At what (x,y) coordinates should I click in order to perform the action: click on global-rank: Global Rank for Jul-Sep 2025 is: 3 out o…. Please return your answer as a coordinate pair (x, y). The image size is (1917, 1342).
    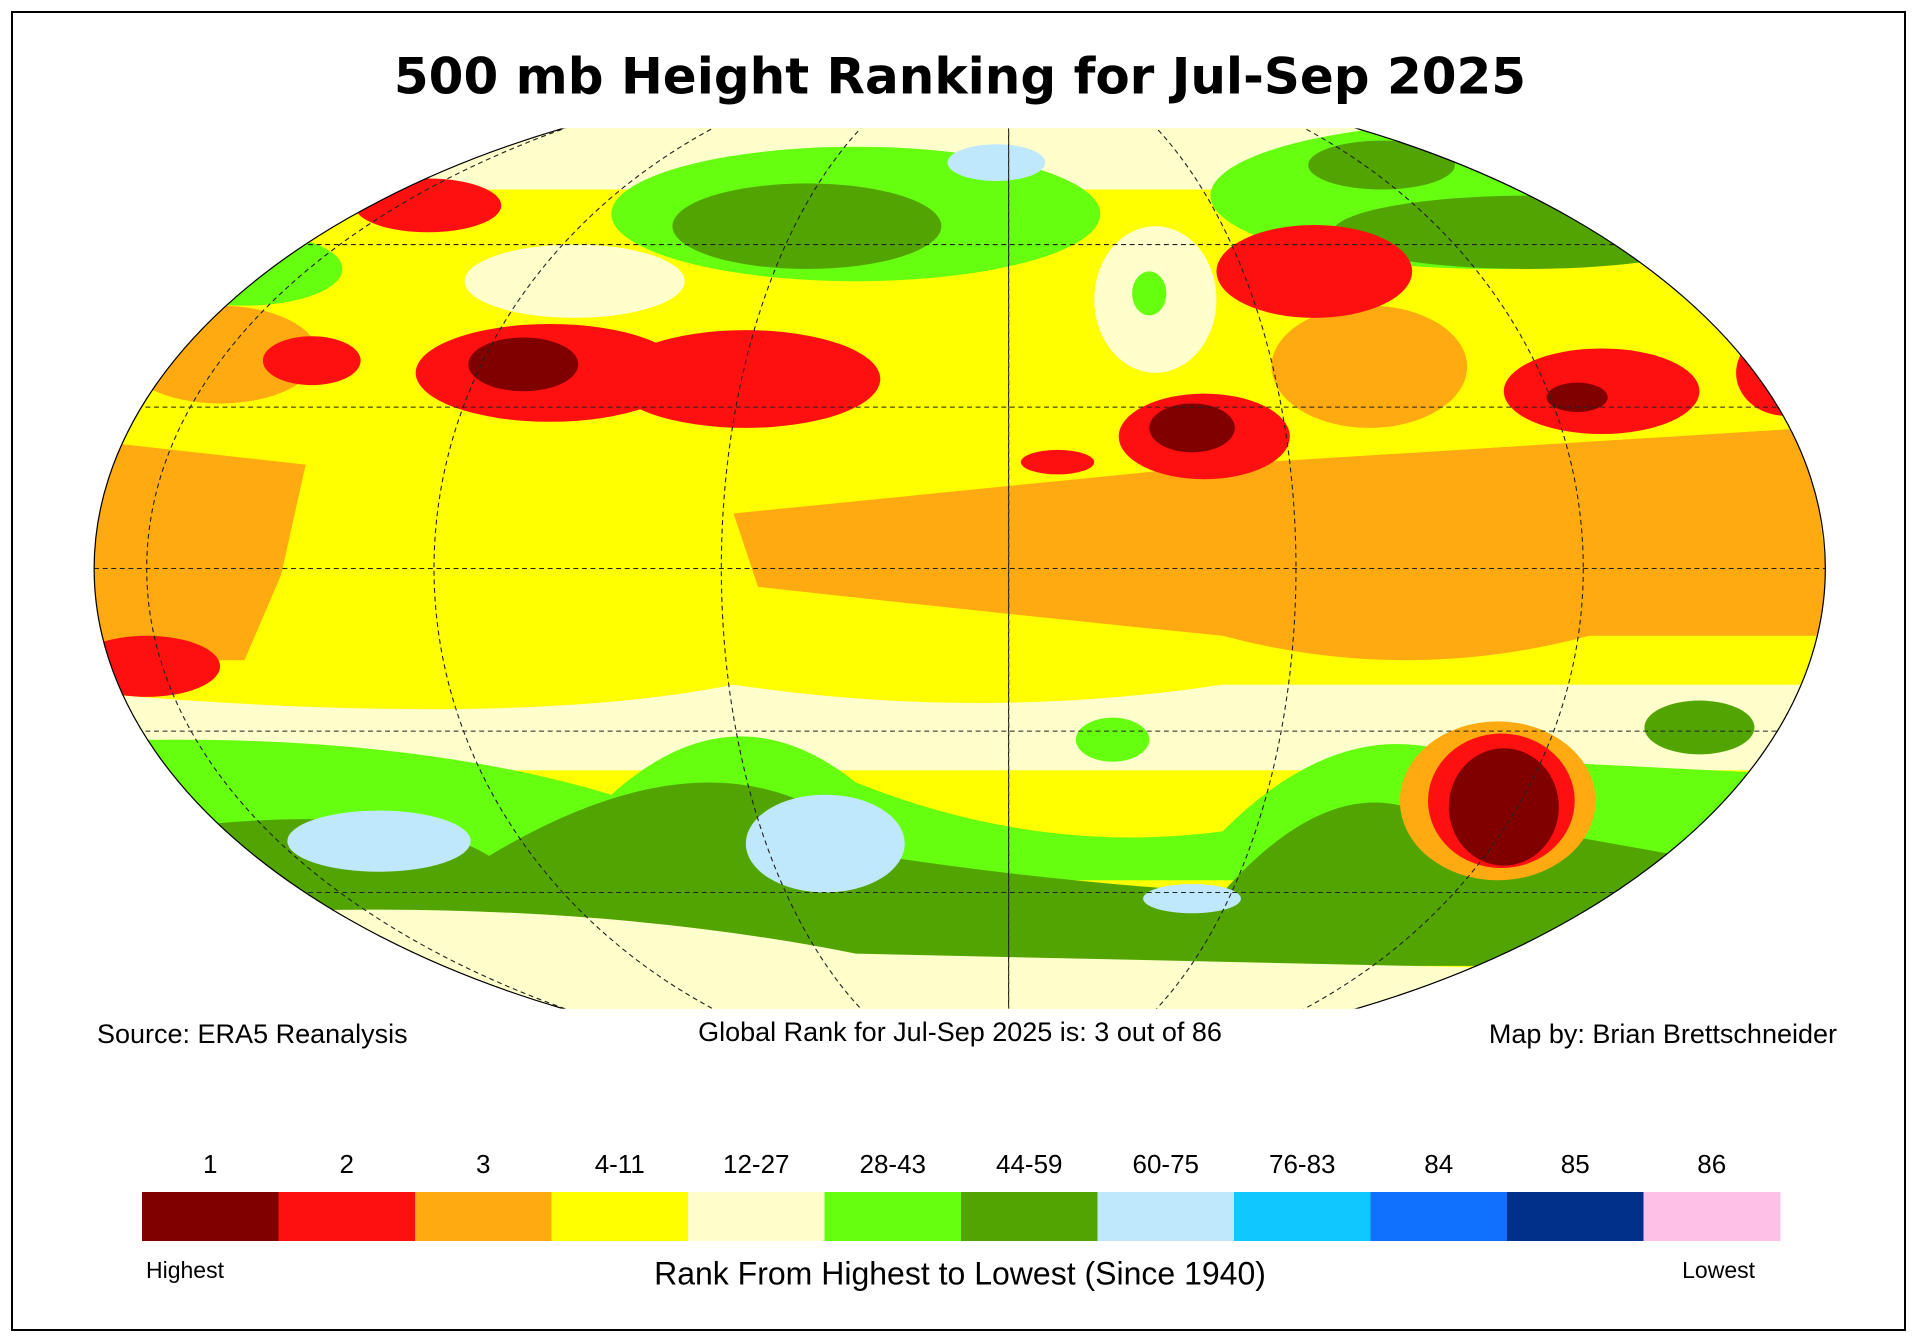
    Looking at the image, I should click on (960, 1032).